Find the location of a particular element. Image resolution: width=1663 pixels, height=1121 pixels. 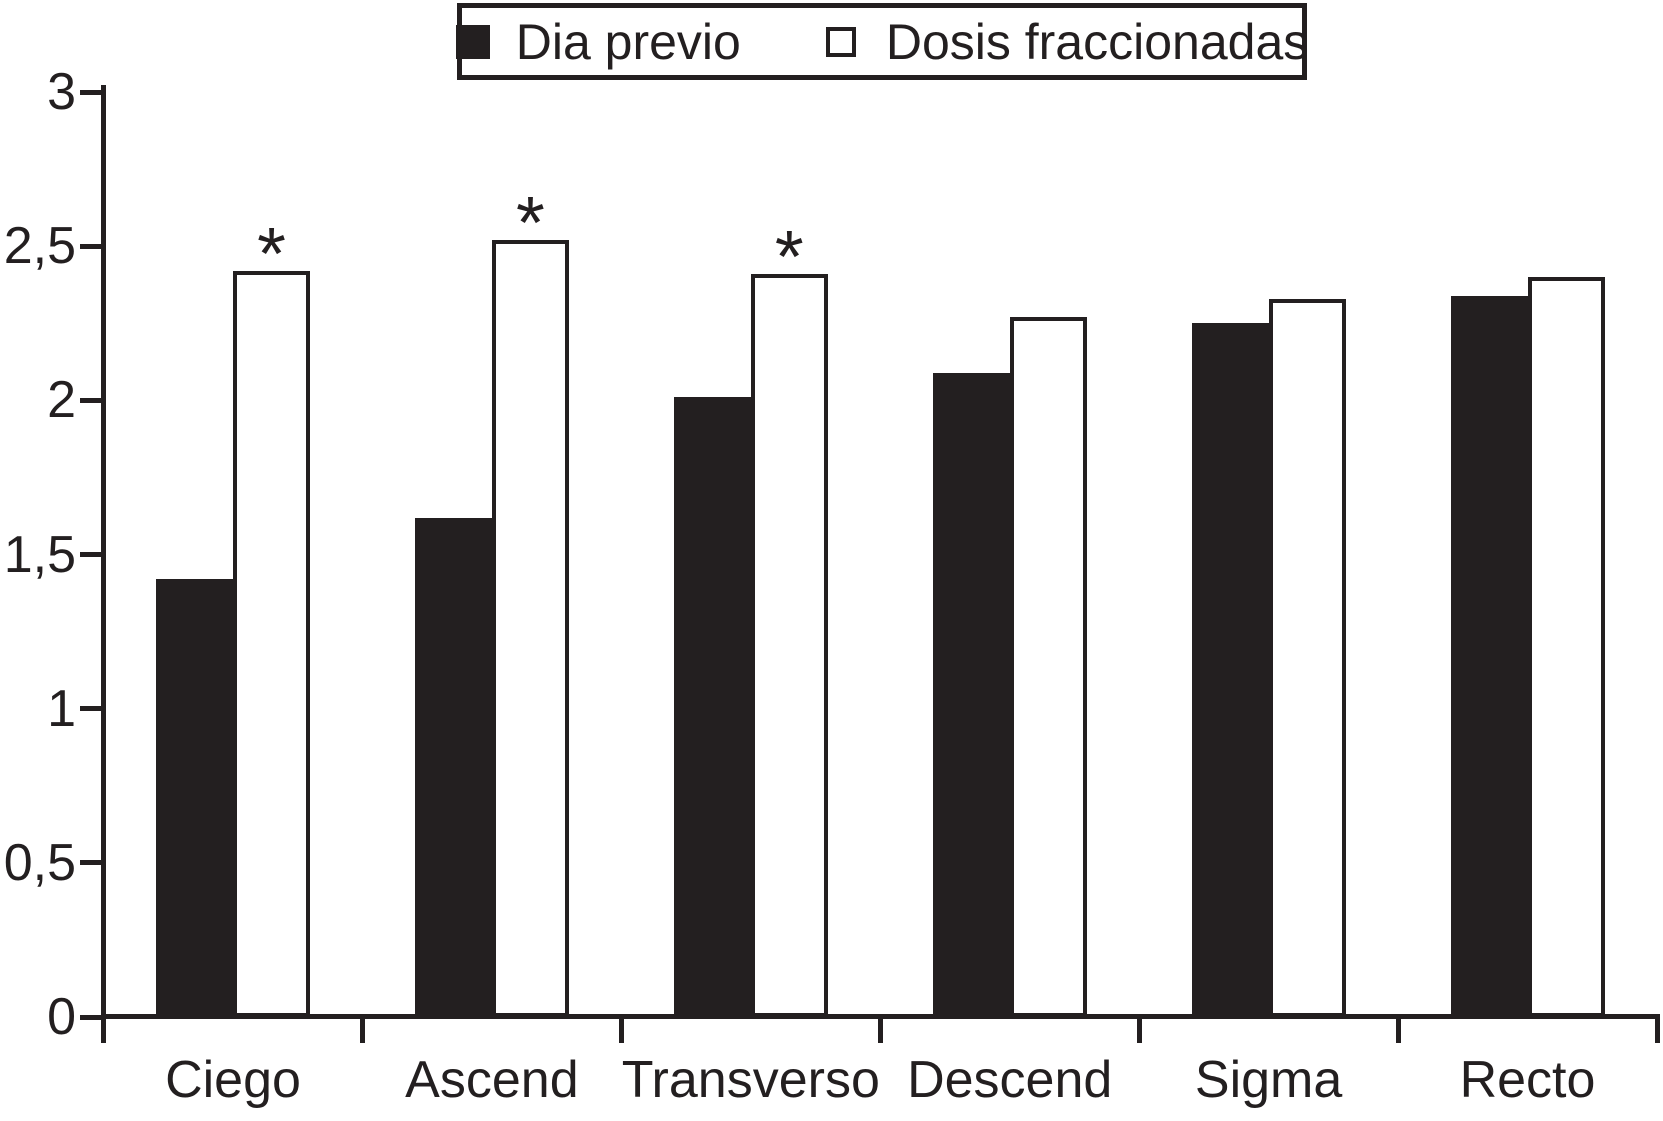

bar-dia-previo-sigma is located at coordinates (1230, 670).